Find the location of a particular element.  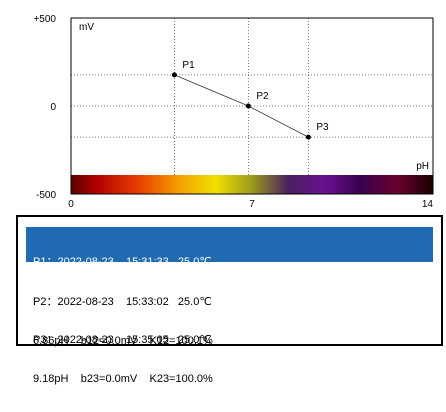

entry-p2-line1: P2：2022-08-23 15:33:02 25.0℃ is located at coordinates (122, 302).